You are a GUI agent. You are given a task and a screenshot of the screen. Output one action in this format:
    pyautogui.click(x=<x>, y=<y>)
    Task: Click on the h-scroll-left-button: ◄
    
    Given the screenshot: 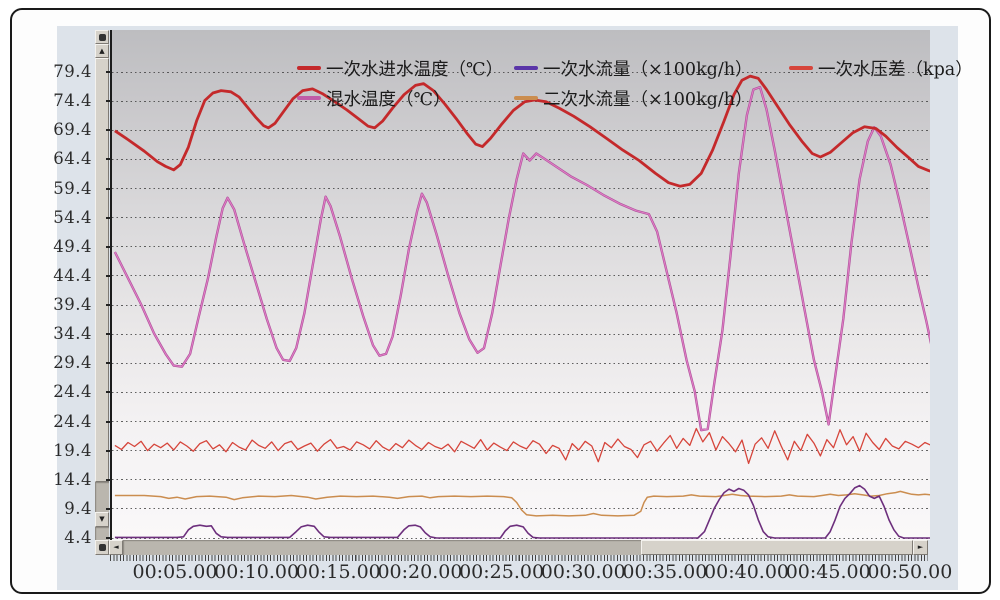 What is the action you would take?
    pyautogui.click(x=116, y=547)
    